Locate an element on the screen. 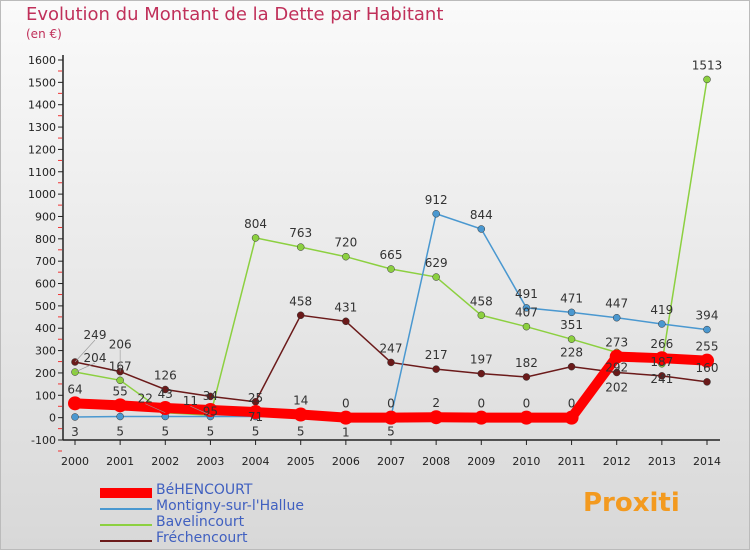  y-tick-label: 200 is located at coordinates (45, 373).